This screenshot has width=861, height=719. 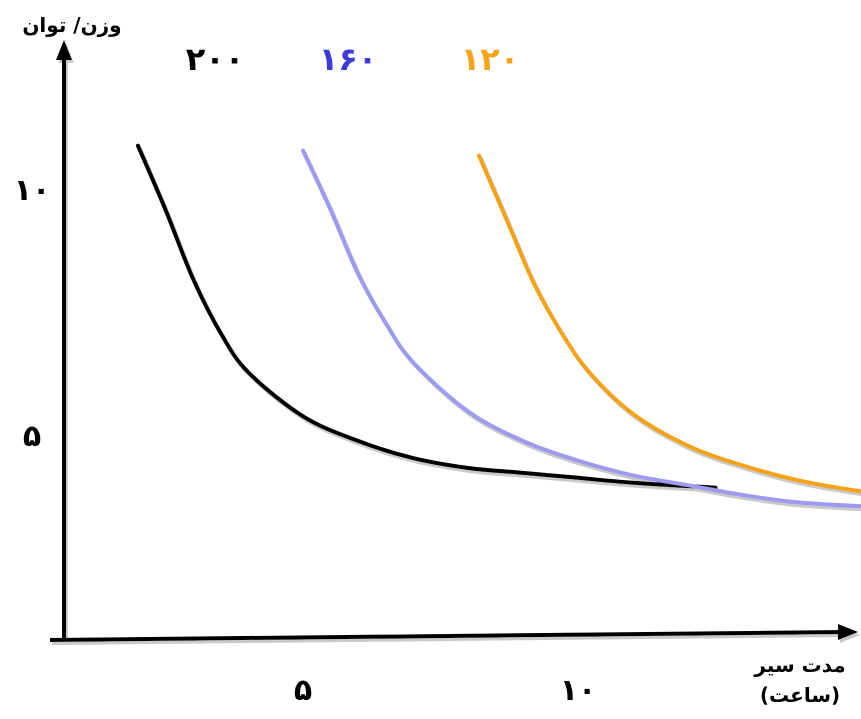 I want to click on y-axis-label: وزن/ توان, so click(x=71, y=25).